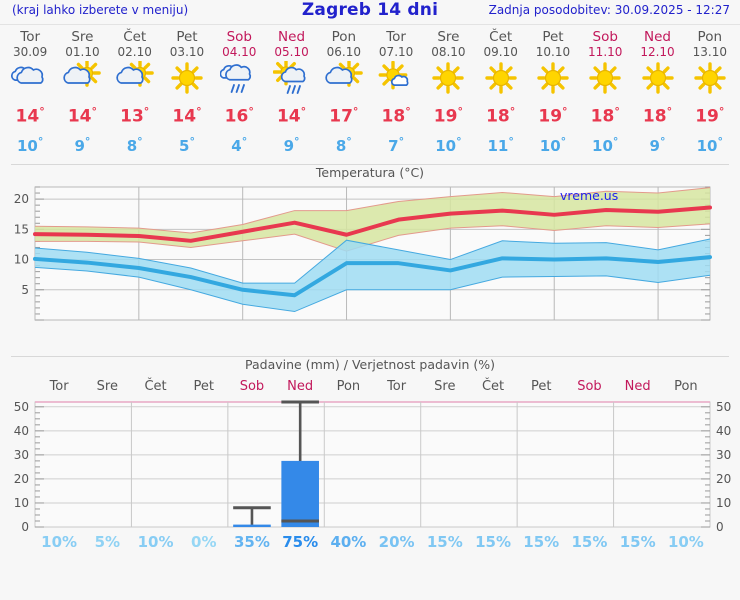 The width and height of the screenshot is (740, 600). I want to click on day-column: Tor 30.09 14° 10°, so click(30, 91).